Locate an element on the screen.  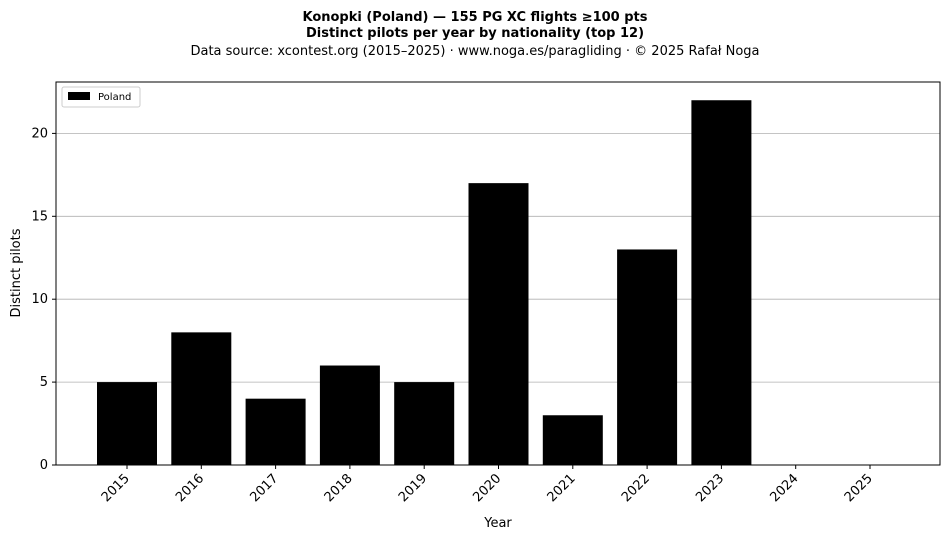
bar-2020 is located at coordinates (498, 324).